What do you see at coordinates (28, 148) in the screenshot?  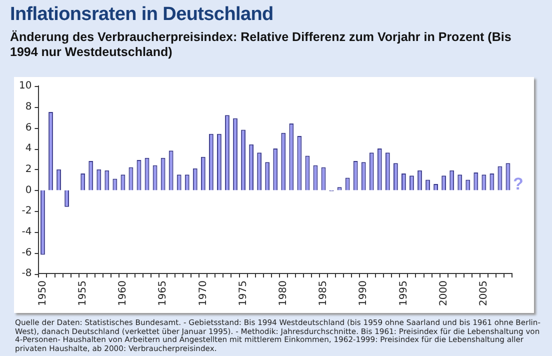 I see `y-tick-label: 4` at bounding box center [28, 148].